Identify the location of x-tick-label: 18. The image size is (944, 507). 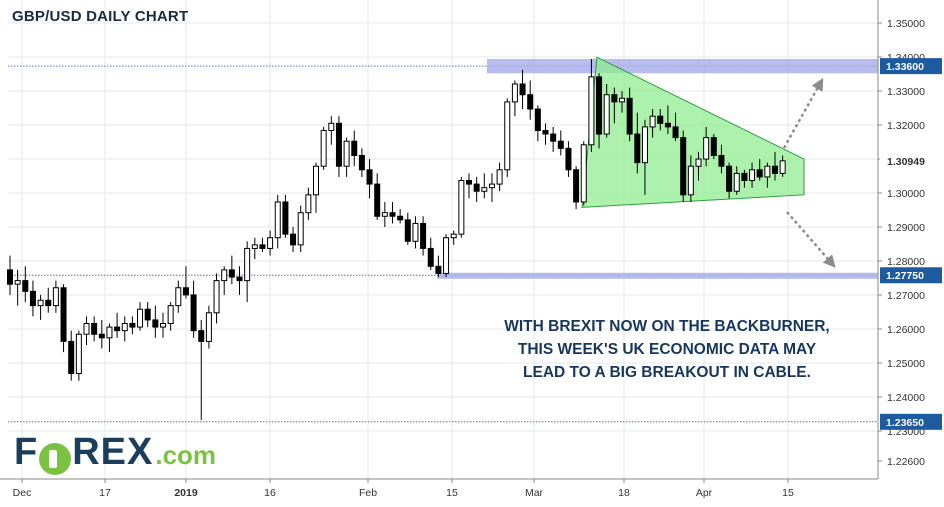
(624, 493).